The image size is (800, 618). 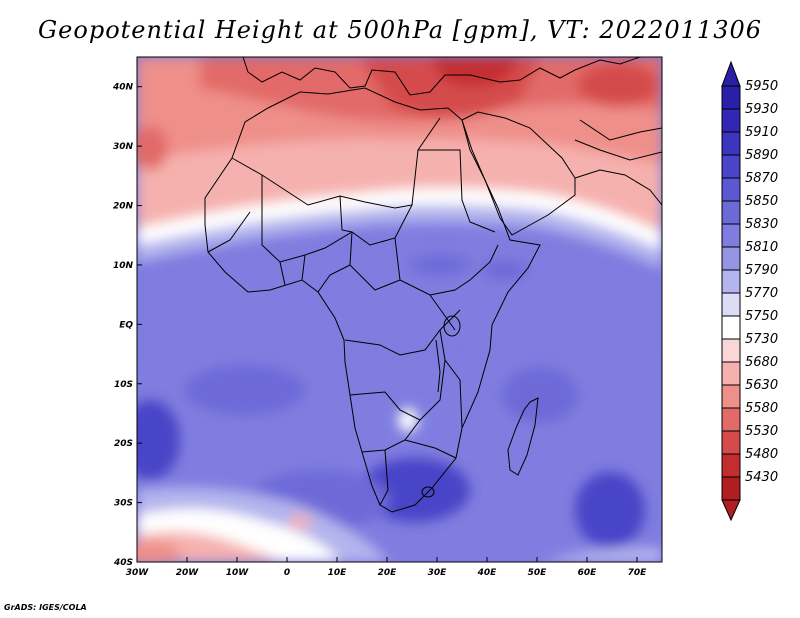 I want to click on colorbar-label: 5950, so click(x=761, y=86).